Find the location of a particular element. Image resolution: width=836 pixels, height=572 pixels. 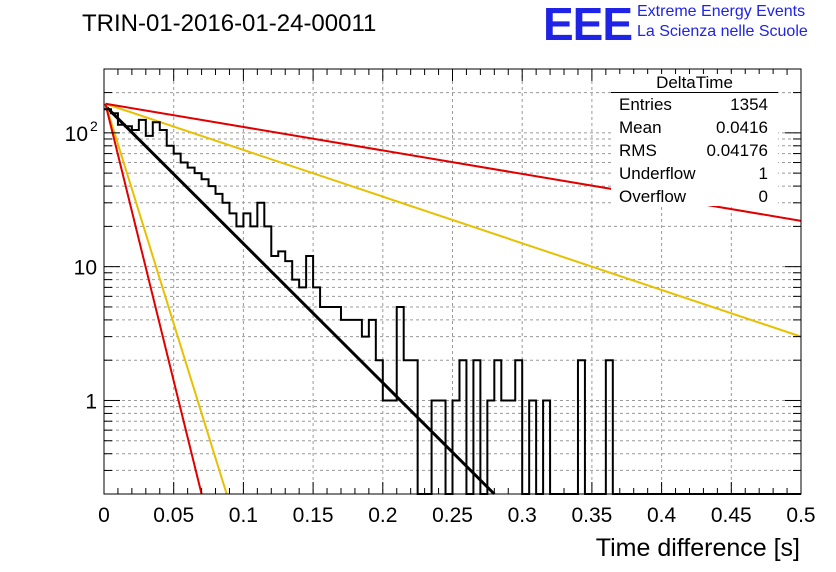

x-tick-label: 0.15 is located at coordinates (313, 515).